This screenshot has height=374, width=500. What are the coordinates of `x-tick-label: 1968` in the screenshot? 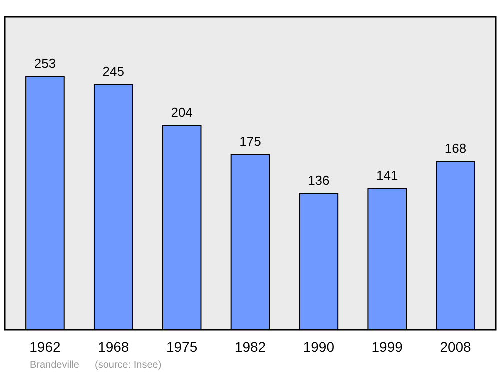 It's located at (114, 347).